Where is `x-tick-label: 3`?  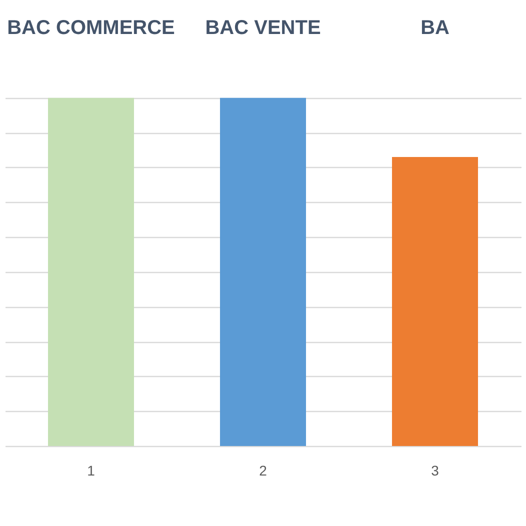 x-tick-label: 3 is located at coordinates (435, 470).